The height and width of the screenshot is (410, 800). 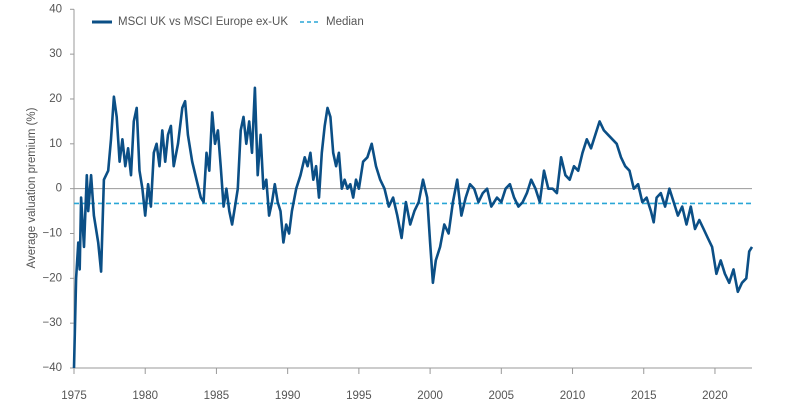 What do you see at coordinates (52, 368) in the screenshot?
I see `y-tick-label: −40` at bounding box center [52, 368].